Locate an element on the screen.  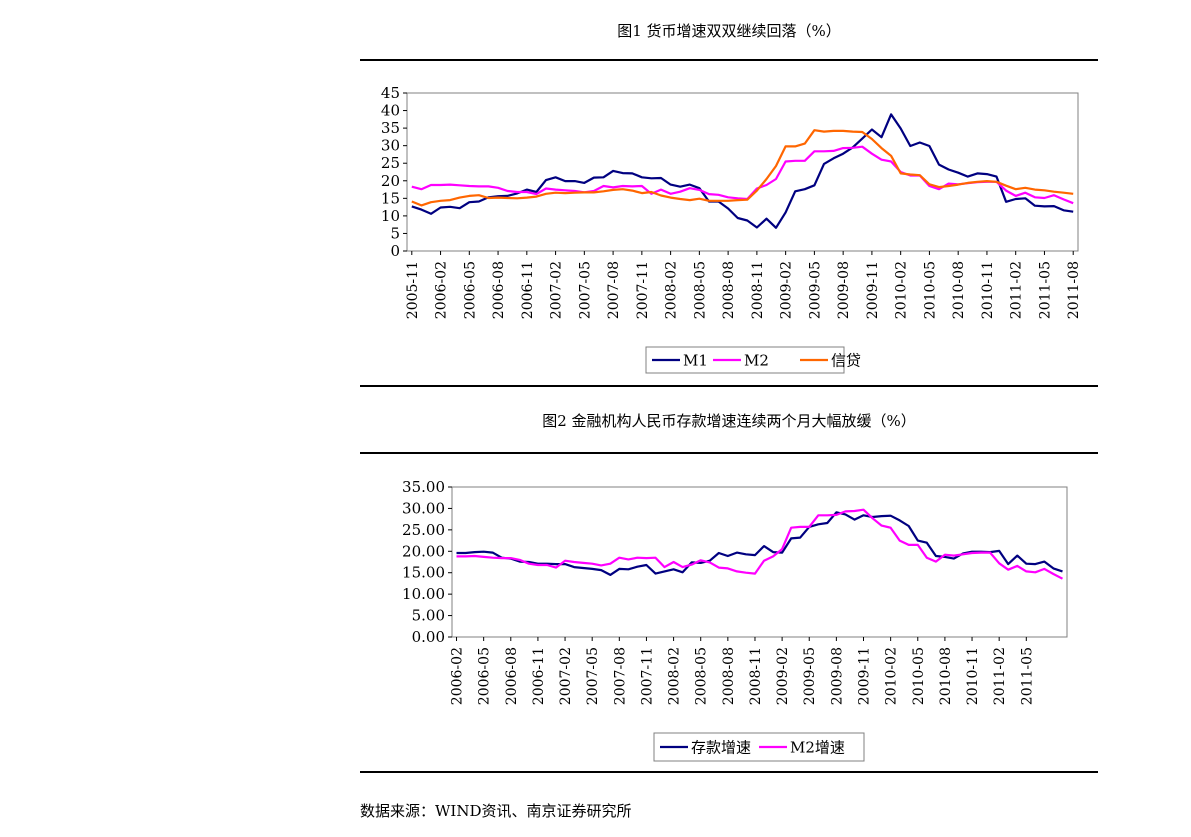
figure1-top-rule is located at coordinates (729, 60).